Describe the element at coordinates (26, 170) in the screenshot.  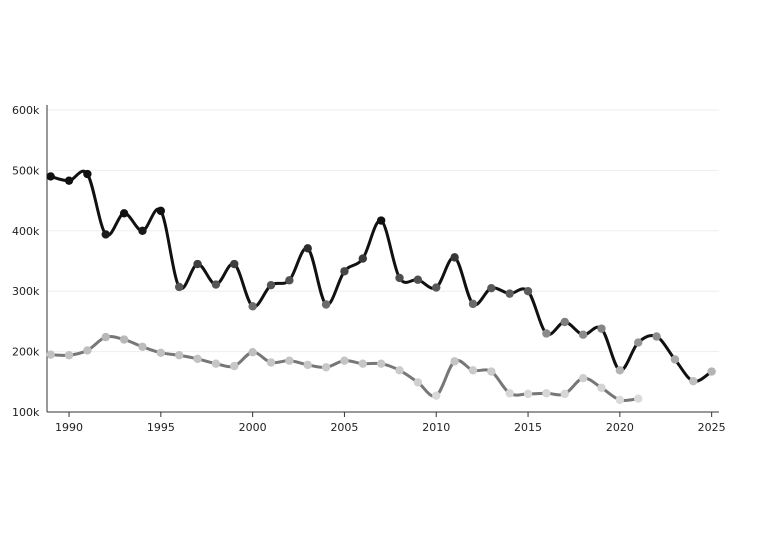
I see `y-tick-label: 500k` at that location.